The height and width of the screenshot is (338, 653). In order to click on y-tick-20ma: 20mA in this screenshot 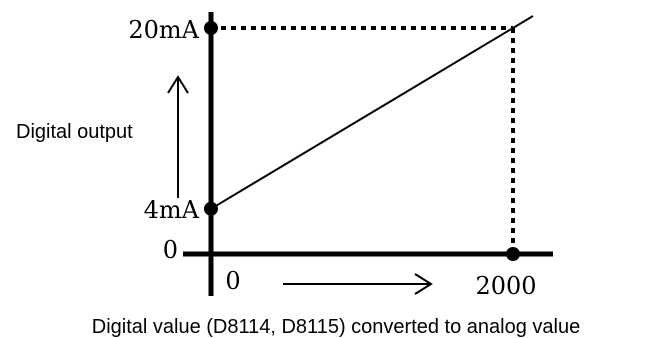, I will do `click(163, 30)`.